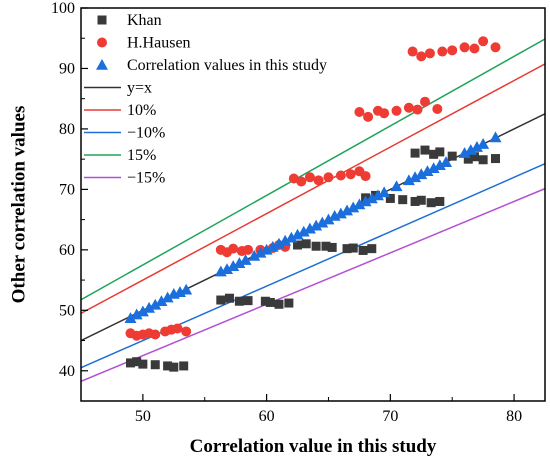  Describe the element at coordinates (146, 178) in the screenshot. I see `legend-label: −15%` at that location.